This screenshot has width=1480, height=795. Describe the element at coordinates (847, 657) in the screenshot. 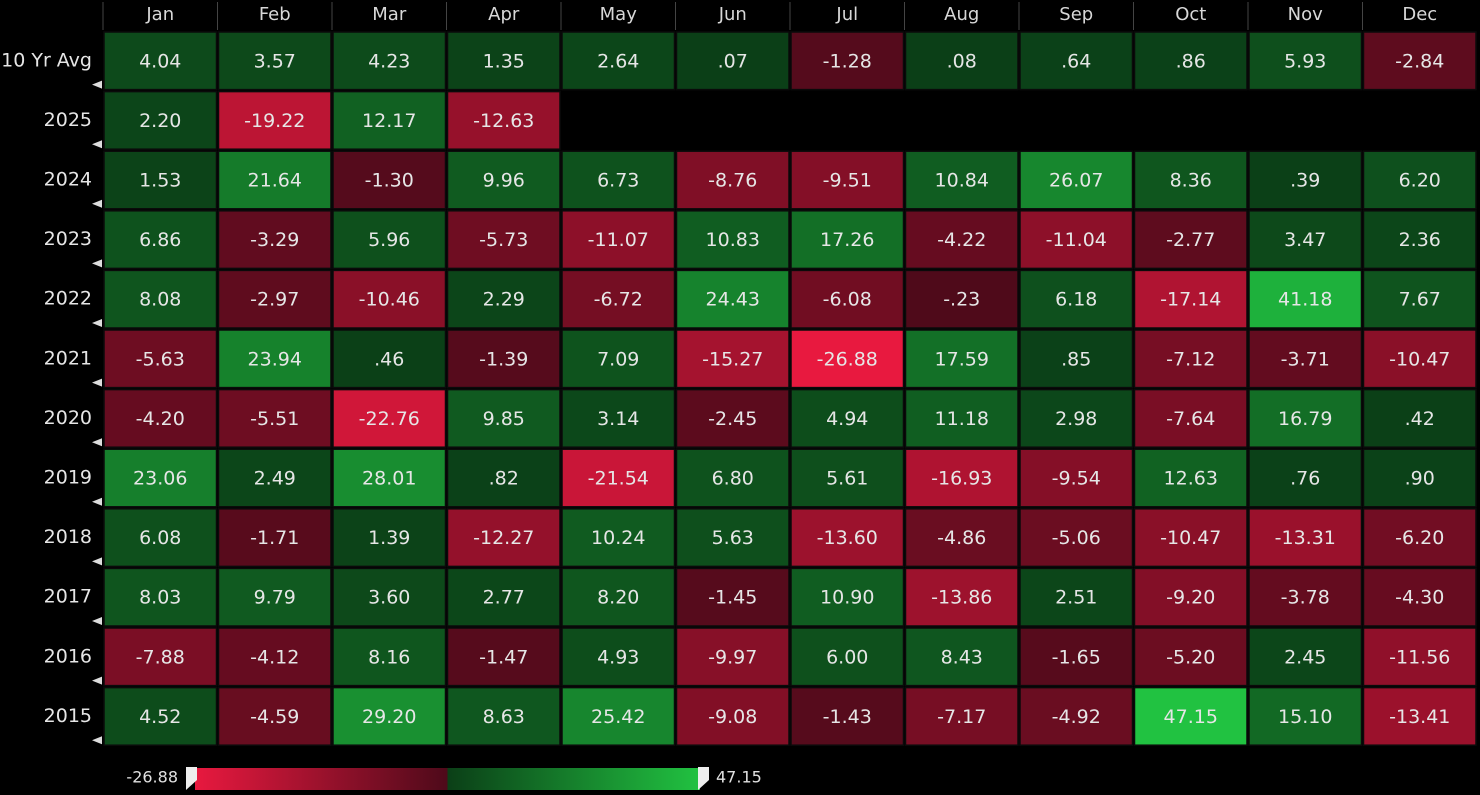

I see `cell-label: 6.00` at that location.